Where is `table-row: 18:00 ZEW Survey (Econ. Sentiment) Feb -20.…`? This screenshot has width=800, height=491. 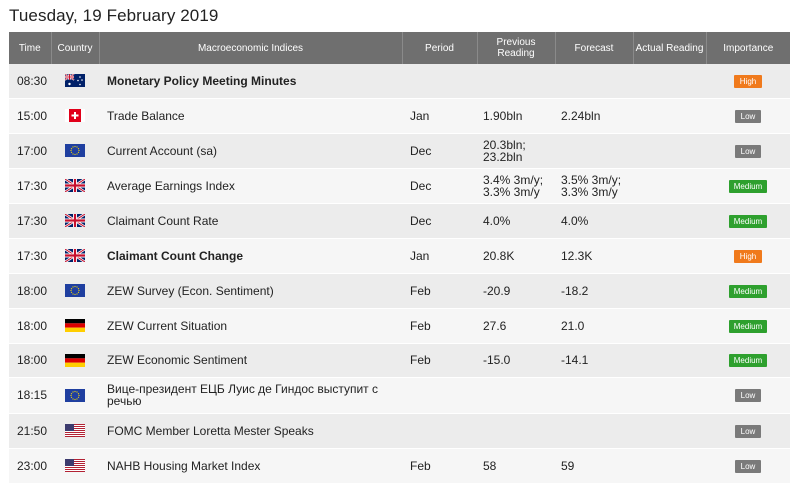
table-row: 18:00 ZEW Survey (Econ. Sentiment) Feb -20.… is located at coordinates (399, 291).